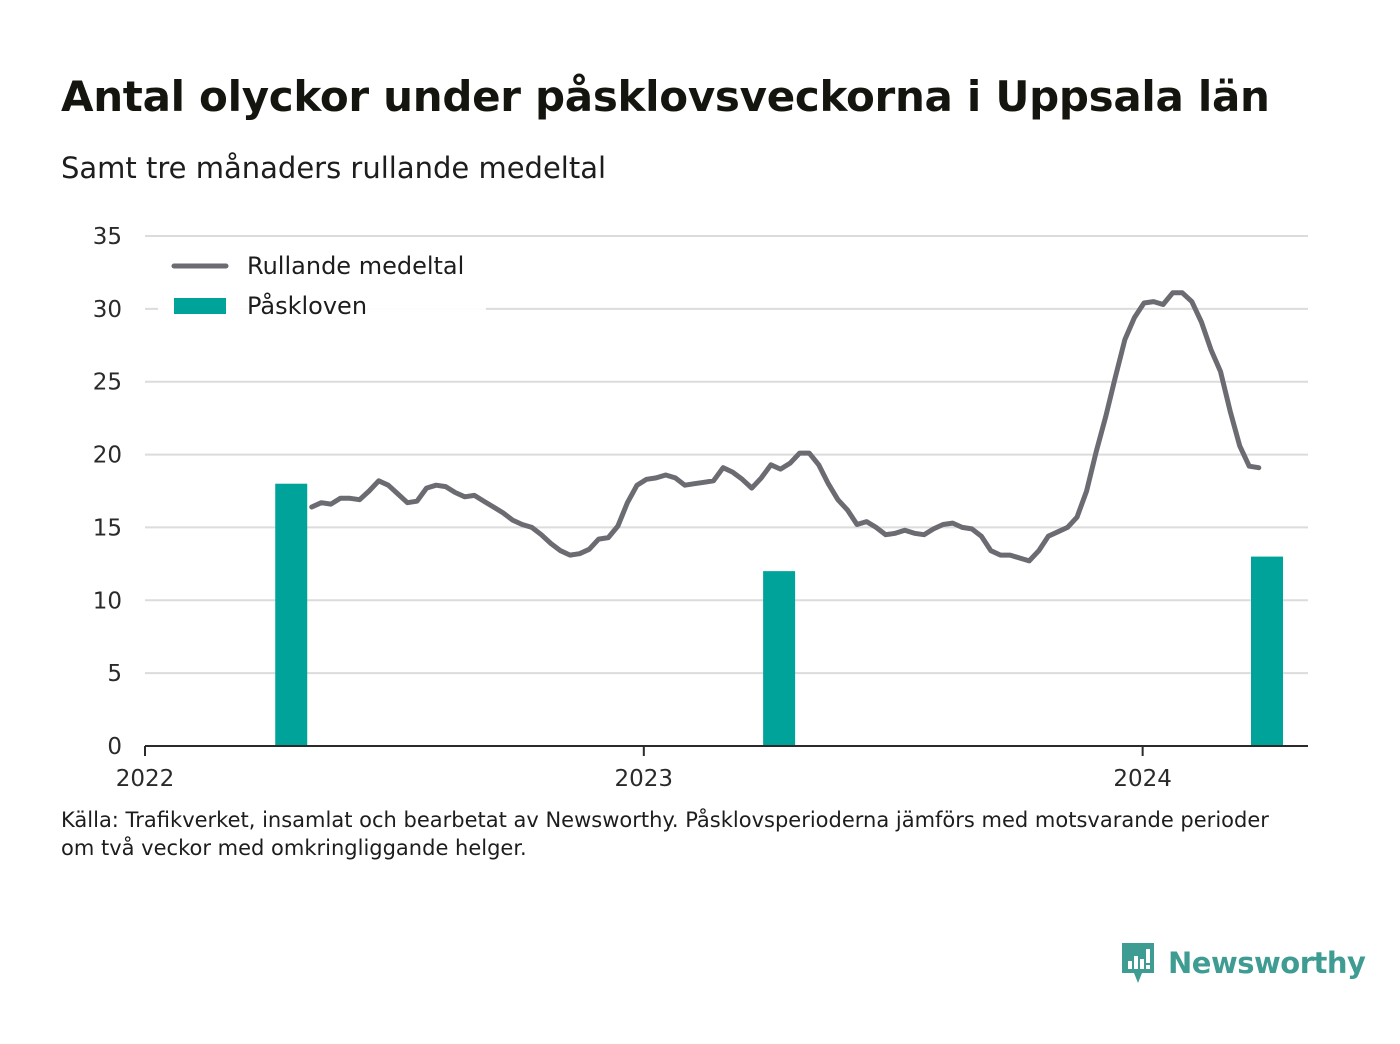 The image size is (1400, 1044). Describe the element at coordinates (114, 674) in the screenshot. I see `y-tick-label: 5` at that location.